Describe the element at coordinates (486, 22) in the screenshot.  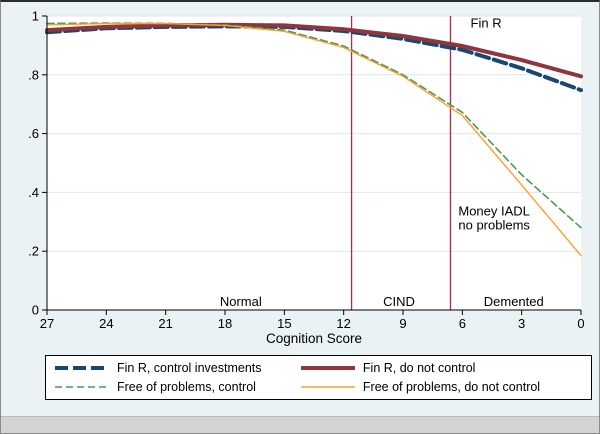
I see `annotation-fin-r: Fin R` at that location.